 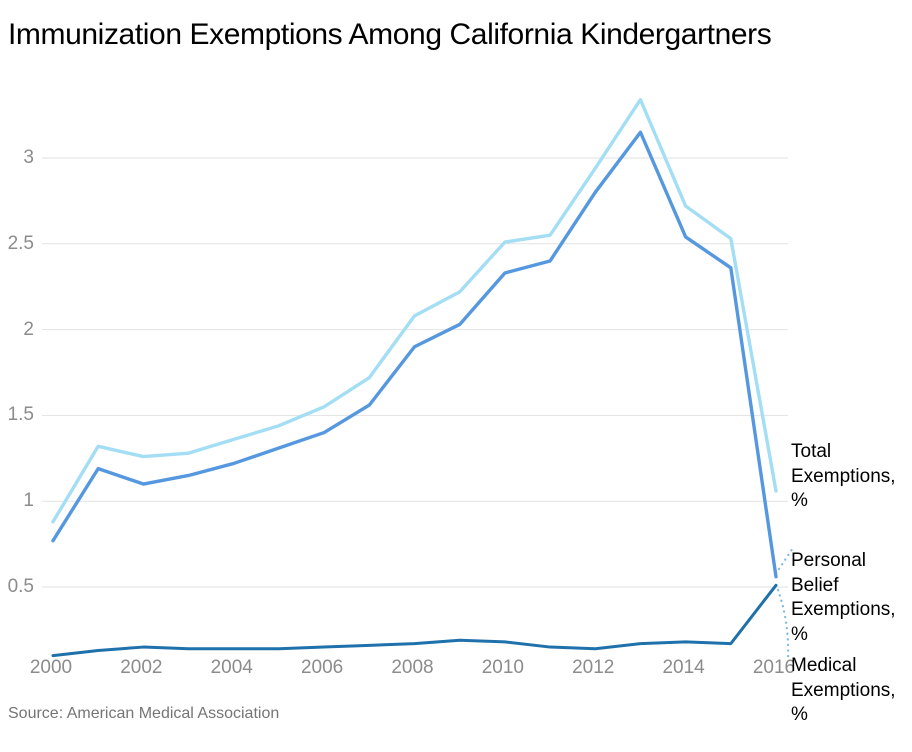 What do you see at coordinates (20, 415) in the screenshot?
I see `y-tick-label: 1.5` at bounding box center [20, 415].